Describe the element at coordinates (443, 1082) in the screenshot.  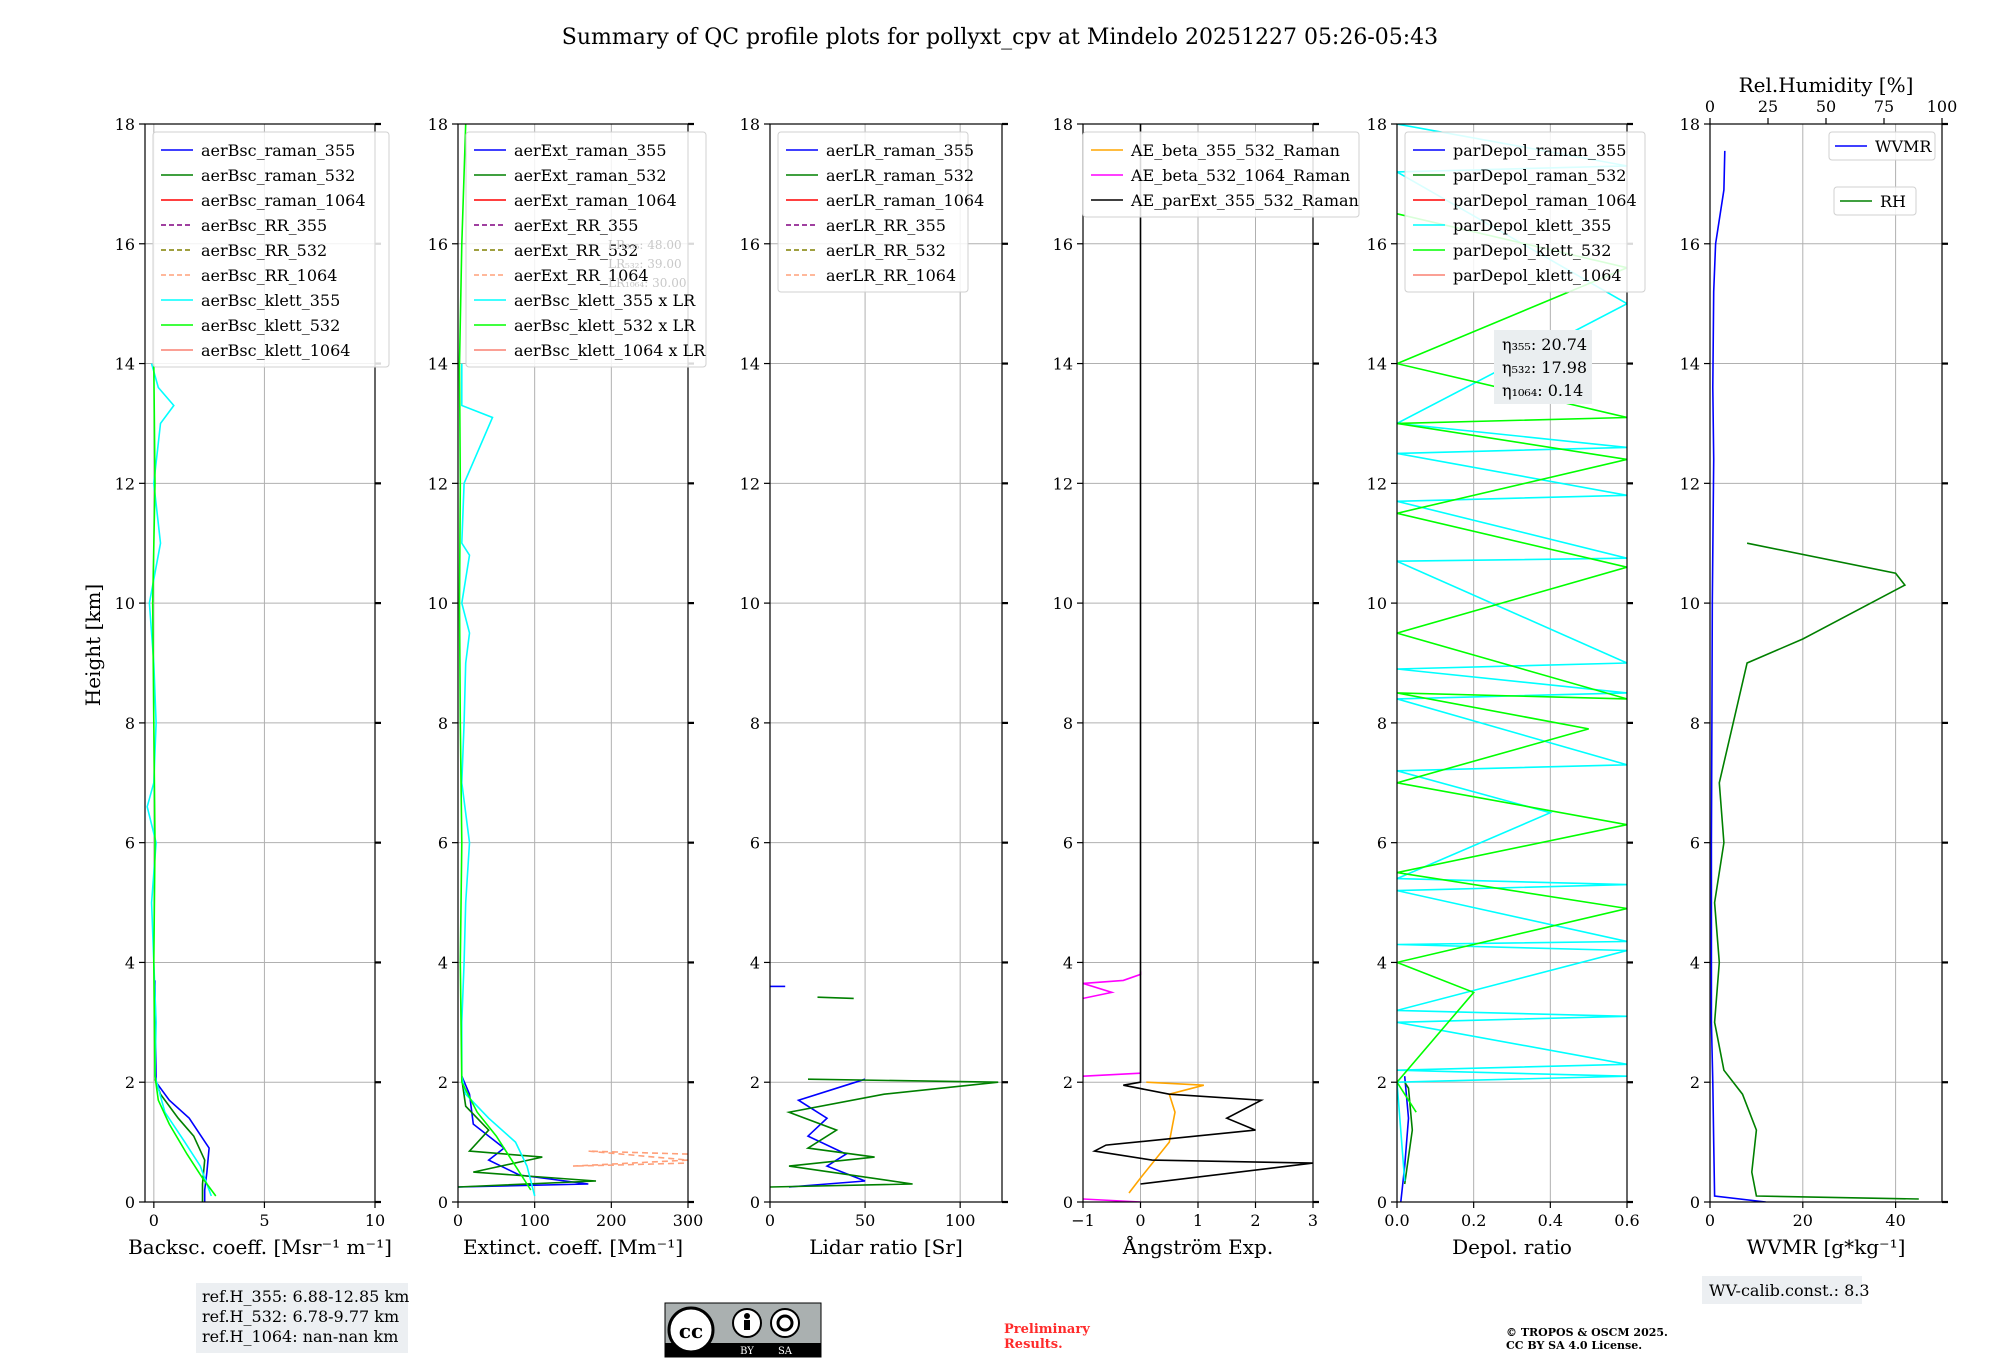
I see `y-tick-label: 2` at that location.